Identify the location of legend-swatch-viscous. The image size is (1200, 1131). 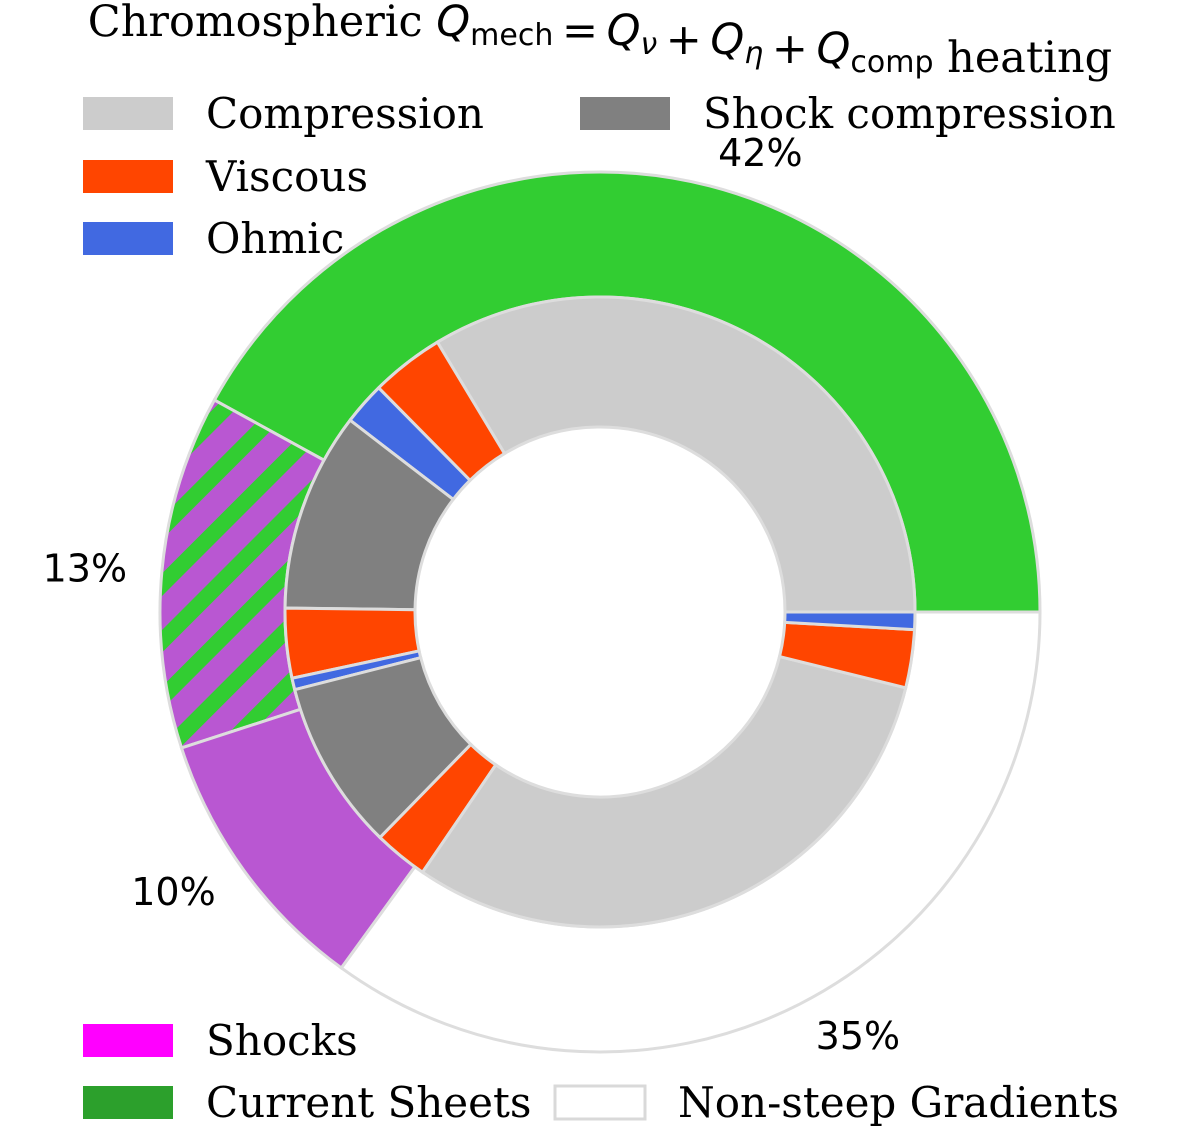
(128, 176).